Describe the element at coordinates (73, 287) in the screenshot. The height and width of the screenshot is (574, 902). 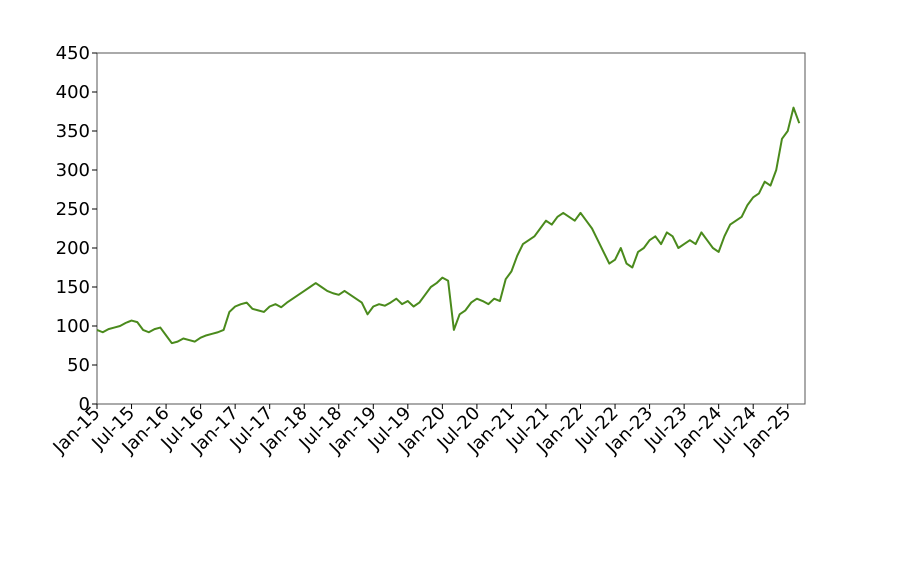
I see `y-tick-label: 150` at that location.